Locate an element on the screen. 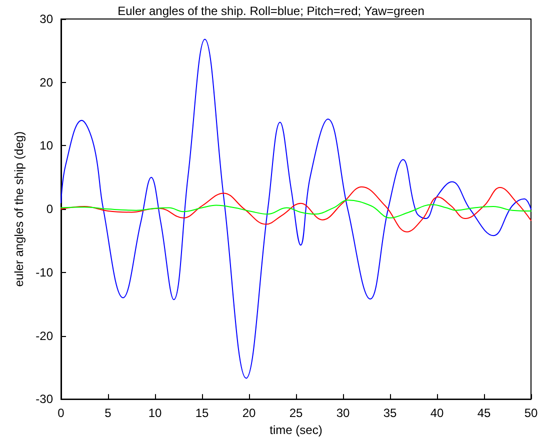 The width and height of the screenshot is (542, 441). x-tick-label: 0 is located at coordinates (61, 413).